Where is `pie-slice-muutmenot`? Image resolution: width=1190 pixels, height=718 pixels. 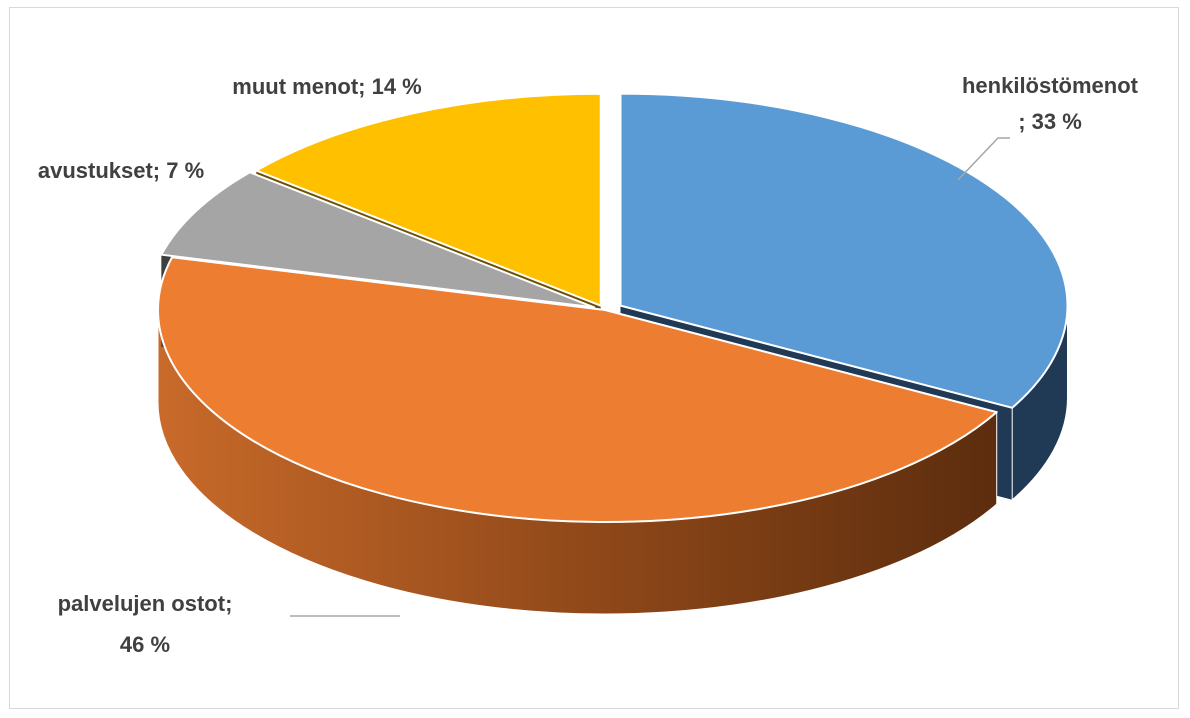 pie-slice-muutmenot is located at coordinates (428, 199).